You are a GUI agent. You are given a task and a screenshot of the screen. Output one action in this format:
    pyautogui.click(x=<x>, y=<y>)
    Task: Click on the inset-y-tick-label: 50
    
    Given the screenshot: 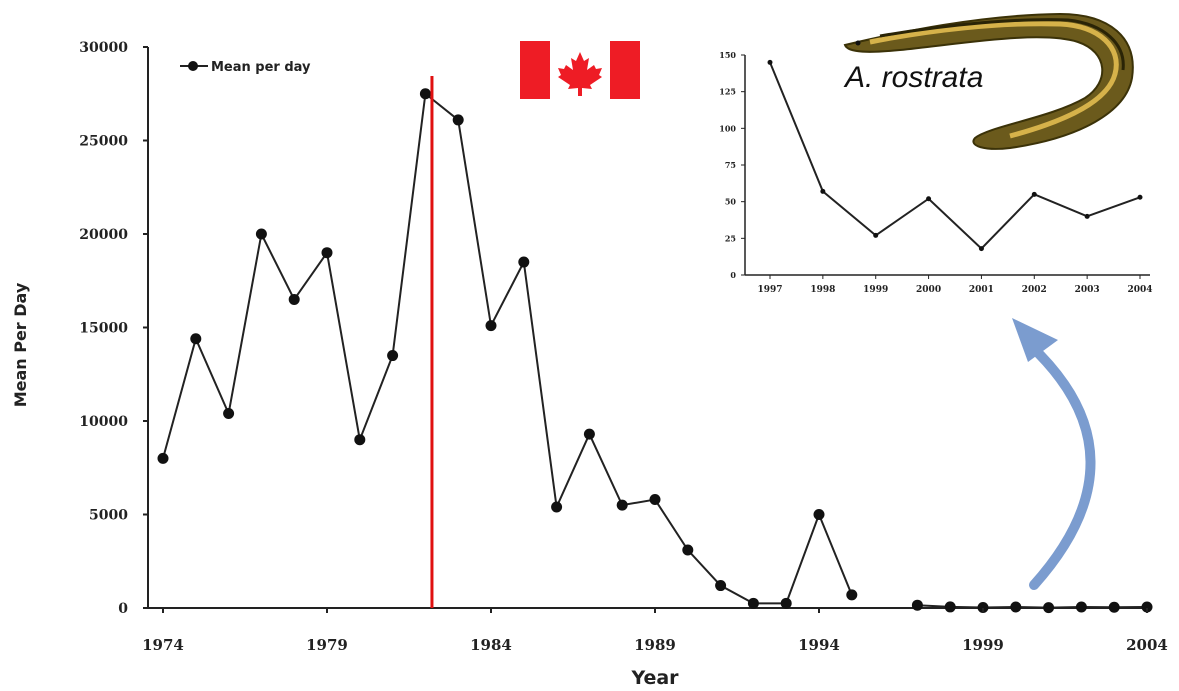 What is the action you would take?
    pyautogui.click(x=731, y=202)
    